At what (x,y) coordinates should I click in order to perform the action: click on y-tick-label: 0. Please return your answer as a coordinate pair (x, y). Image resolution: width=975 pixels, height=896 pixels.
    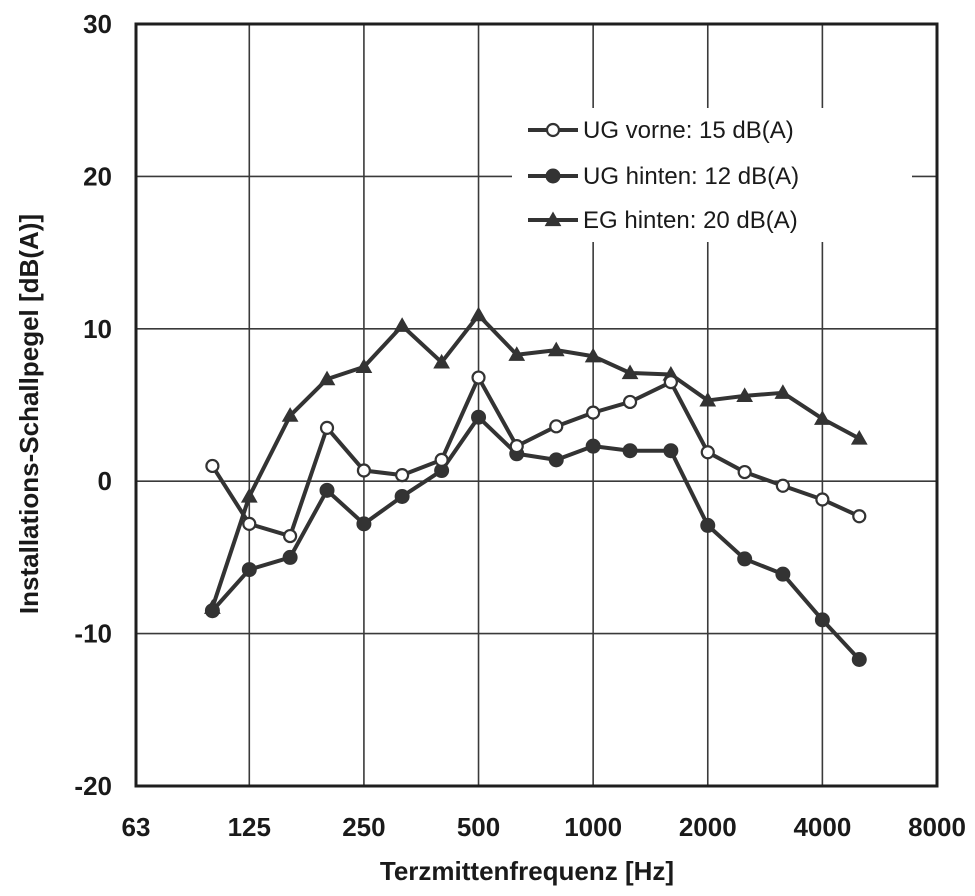
    Looking at the image, I should click on (105, 481).